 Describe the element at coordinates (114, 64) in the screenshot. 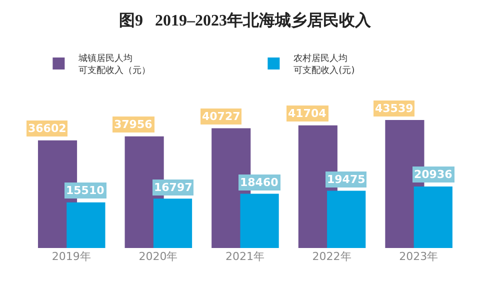

I see `legend-label: 城镇居民人均可支配收入（元）` at that location.